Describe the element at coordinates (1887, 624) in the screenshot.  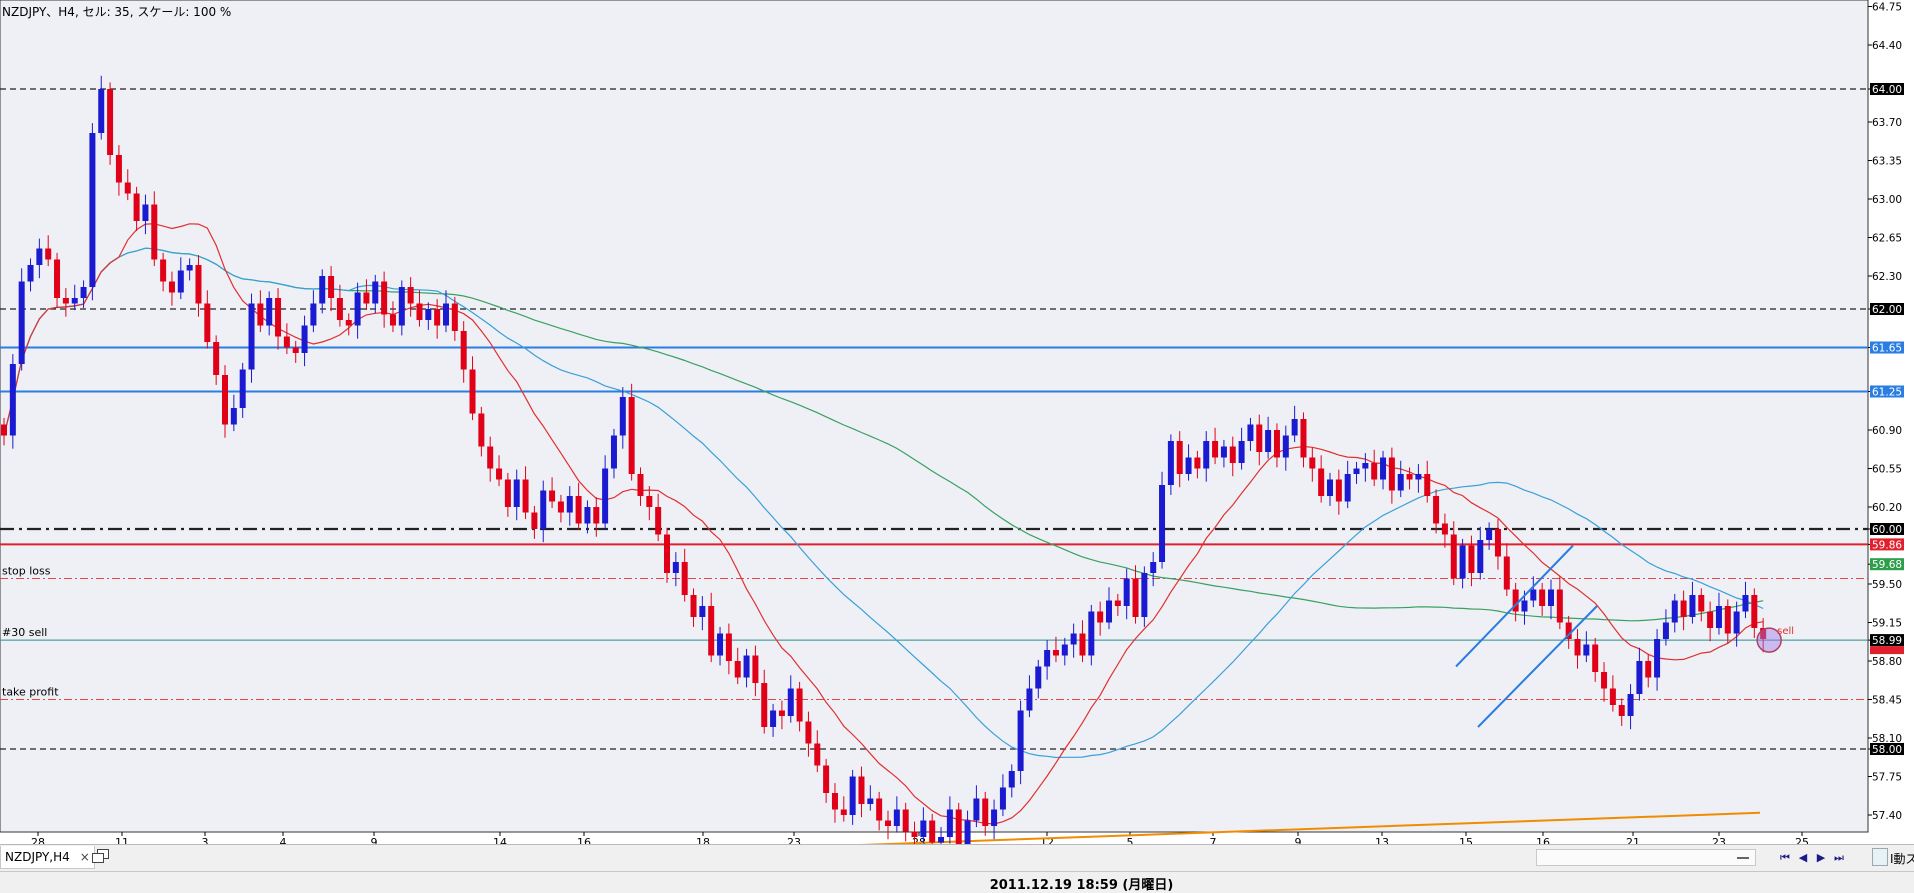
I see `y-tick-label: 59.15` at that location.